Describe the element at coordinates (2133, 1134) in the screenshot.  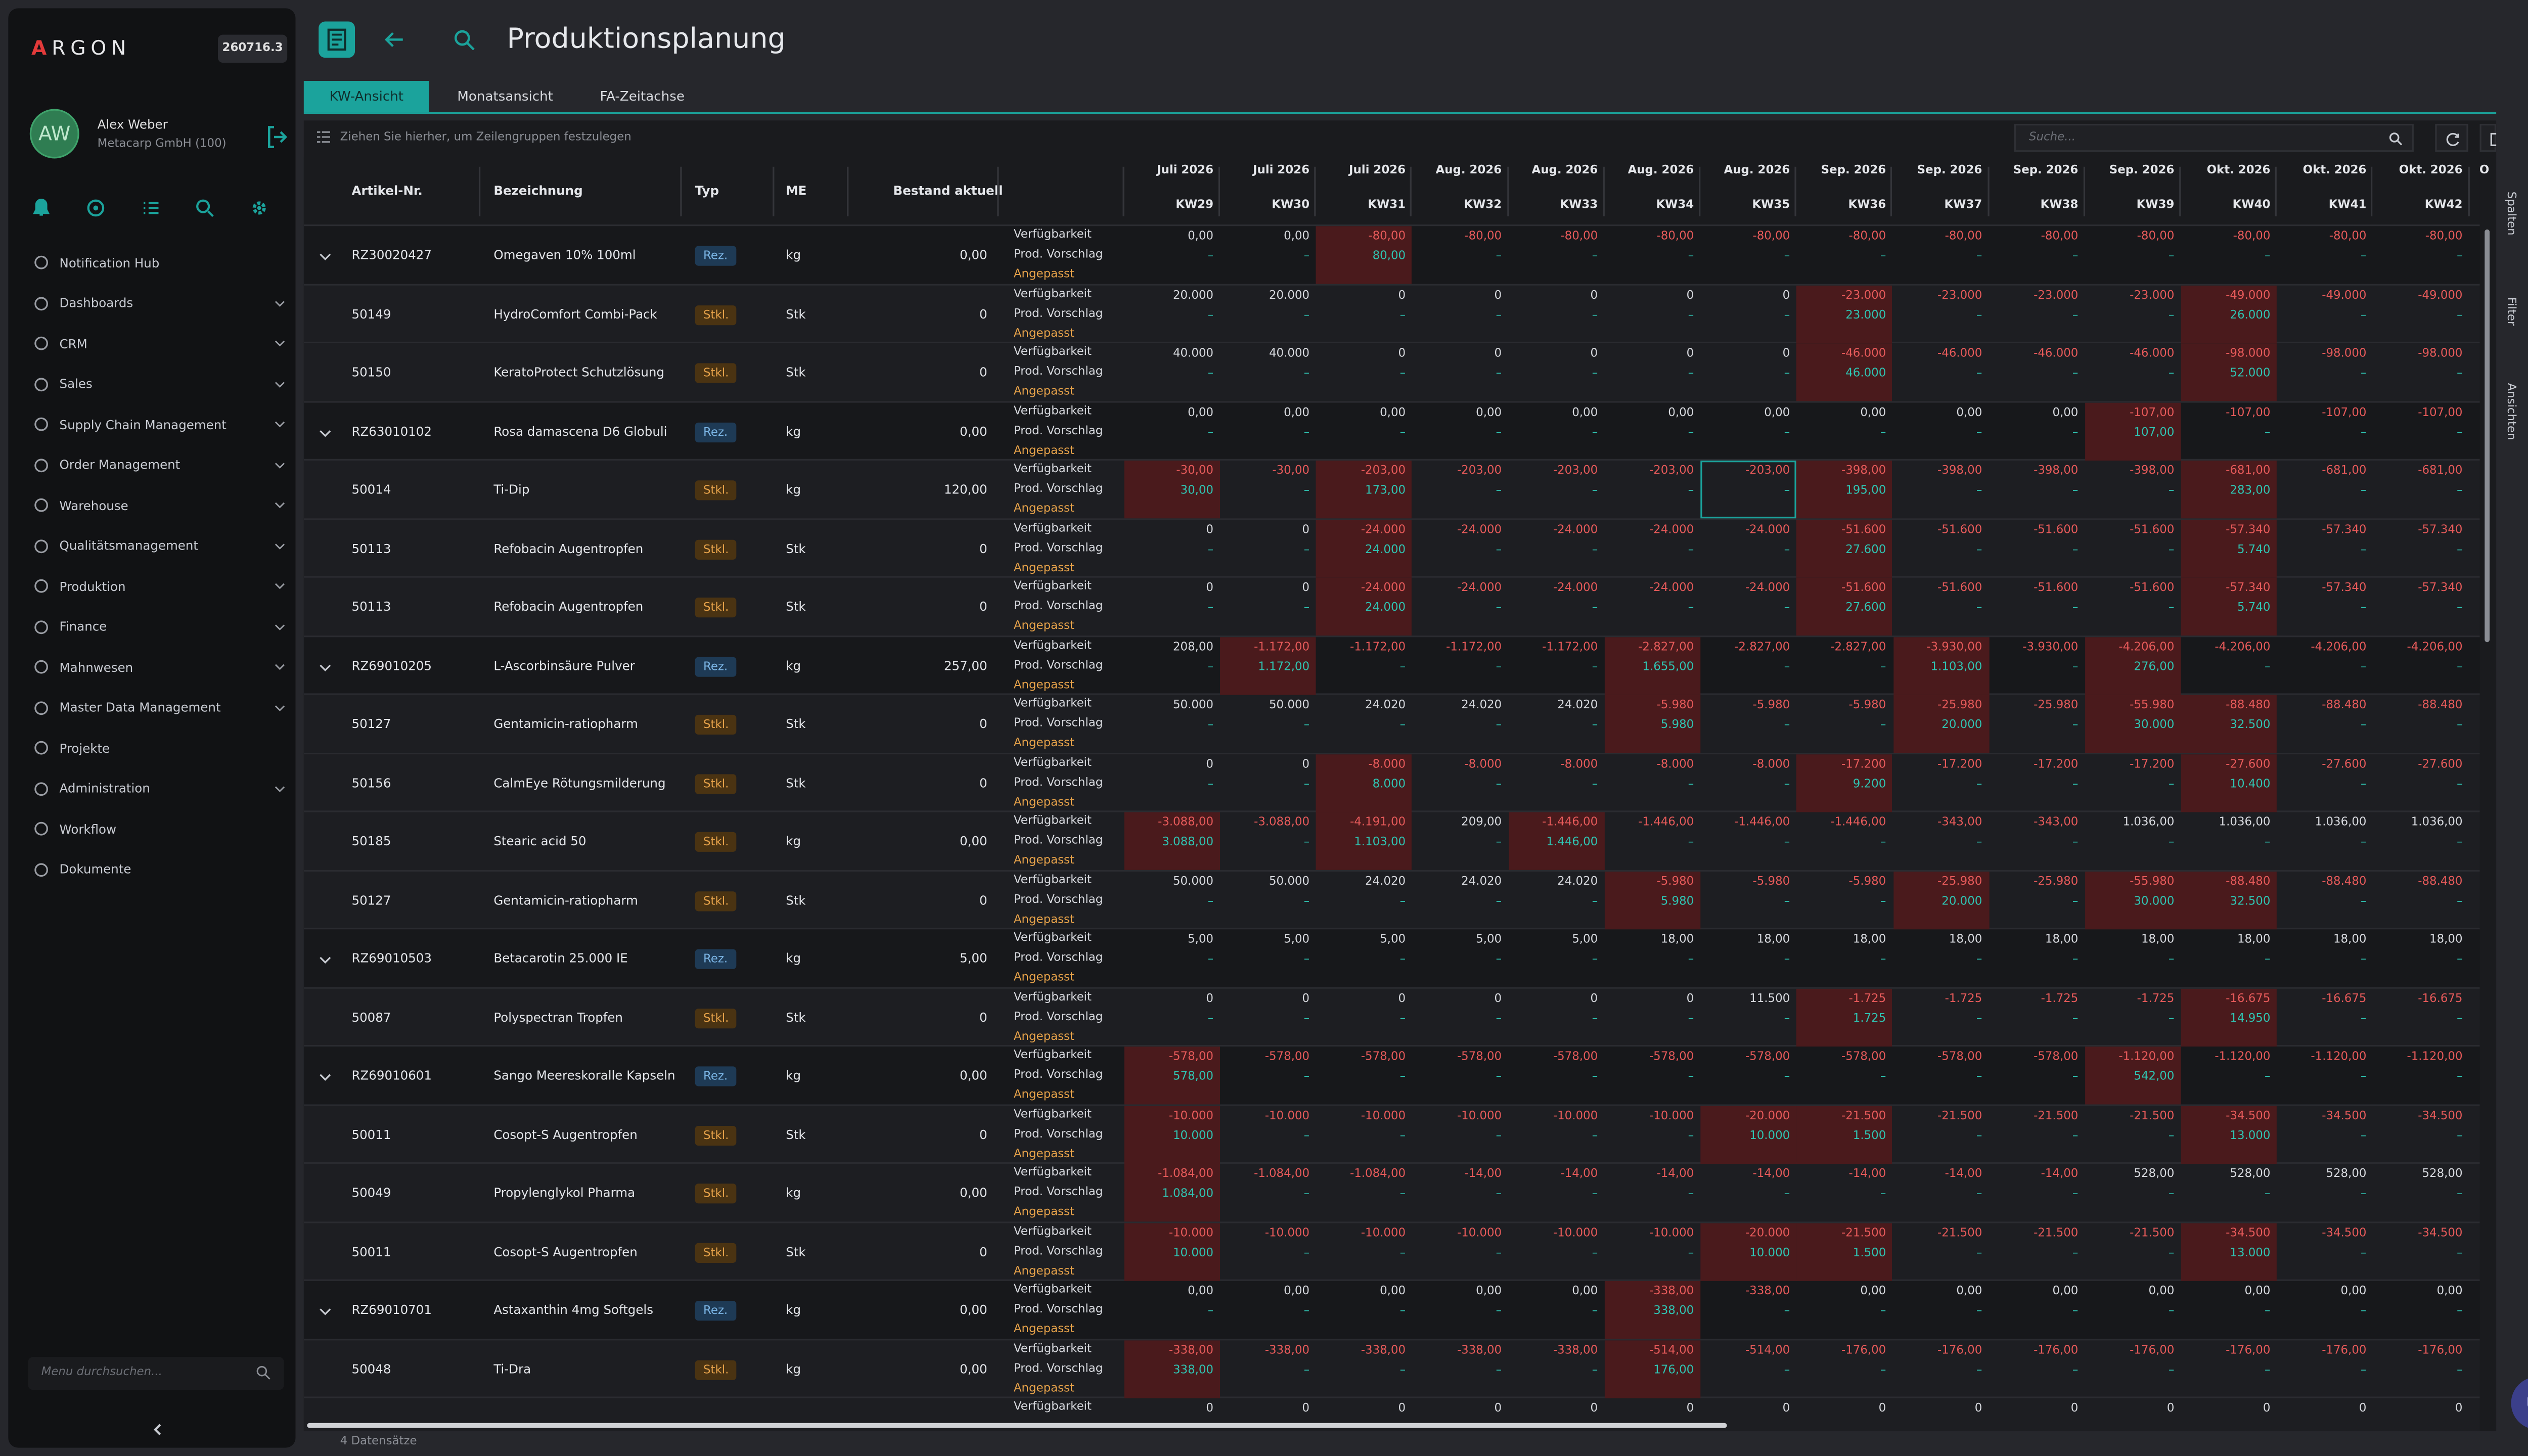
I see `week-cell: -21.500 –` at that location.